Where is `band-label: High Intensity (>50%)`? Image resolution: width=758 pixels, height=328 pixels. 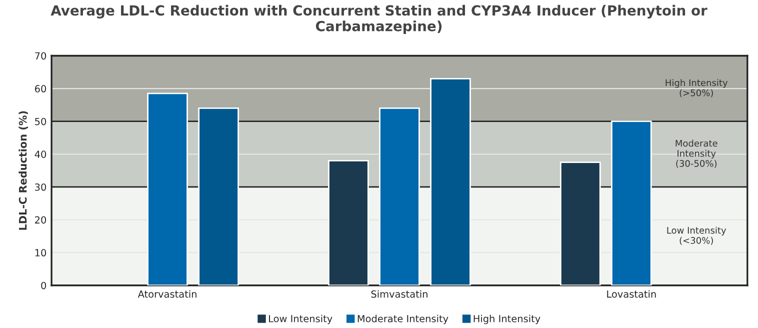 band-label: High Intensity (>50%) is located at coordinates (697, 88).